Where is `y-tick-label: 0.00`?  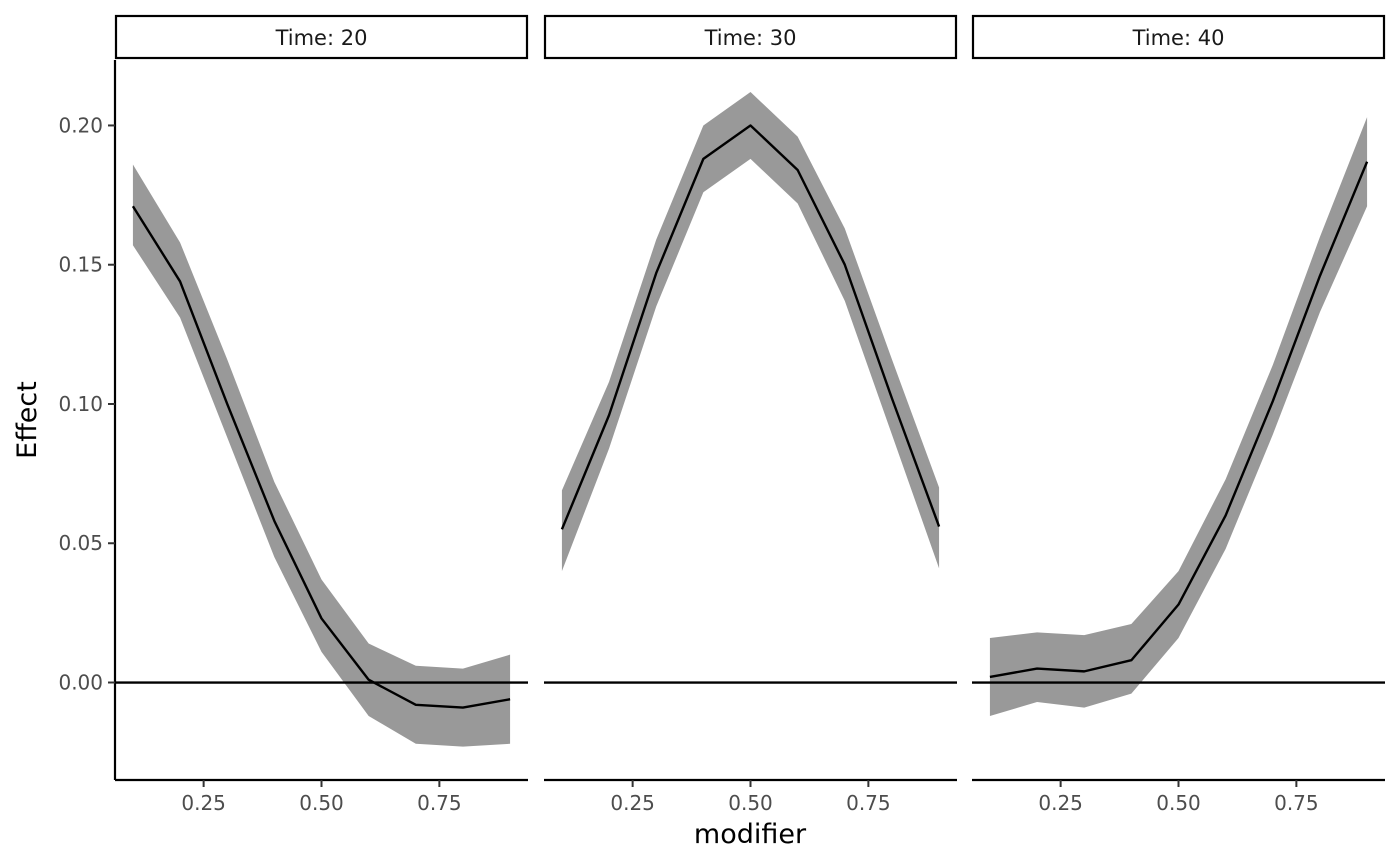 y-tick-label: 0.00 is located at coordinates (80, 683).